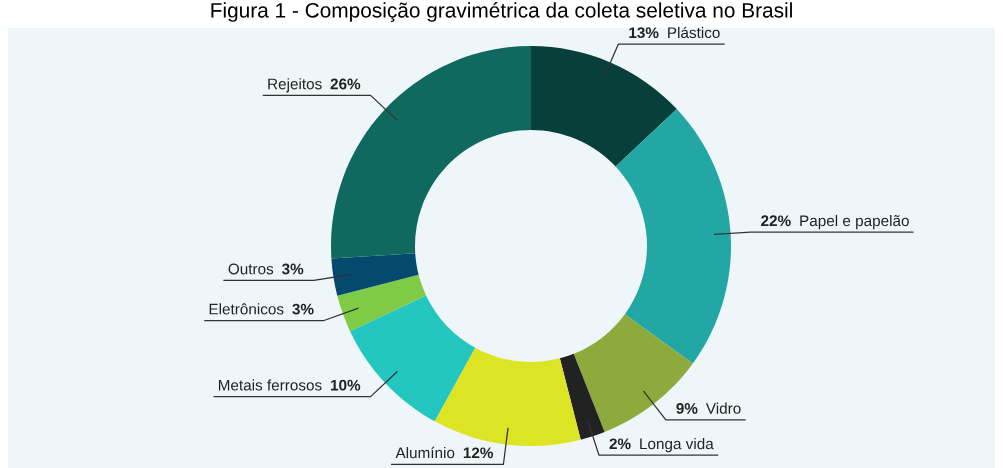 Image resolution: width=1003 pixels, height=468 pixels. Describe the element at coordinates (677, 445) in the screenshot. I see `slice-label: Longa vida` at that location.